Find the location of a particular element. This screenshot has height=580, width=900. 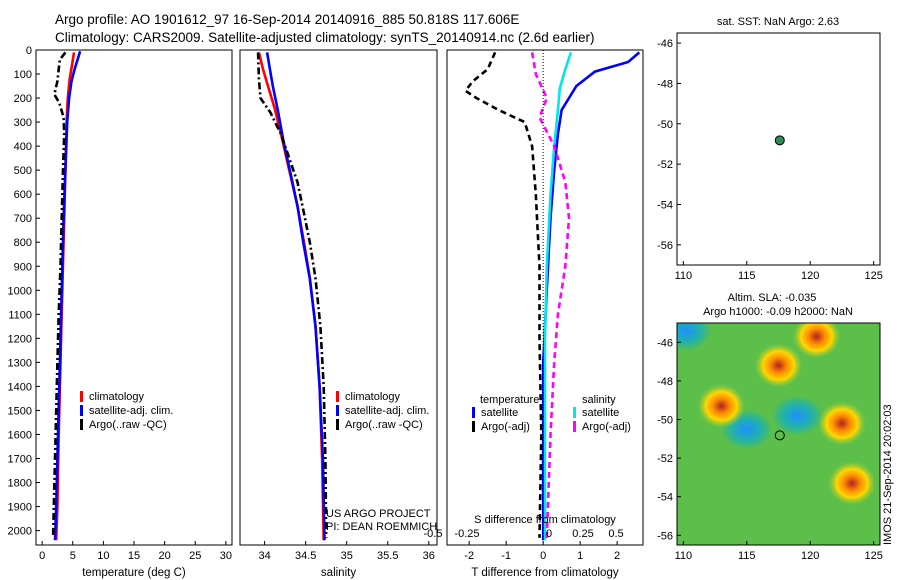

x-tick-label: 1 is located at coordinates (580, 556).